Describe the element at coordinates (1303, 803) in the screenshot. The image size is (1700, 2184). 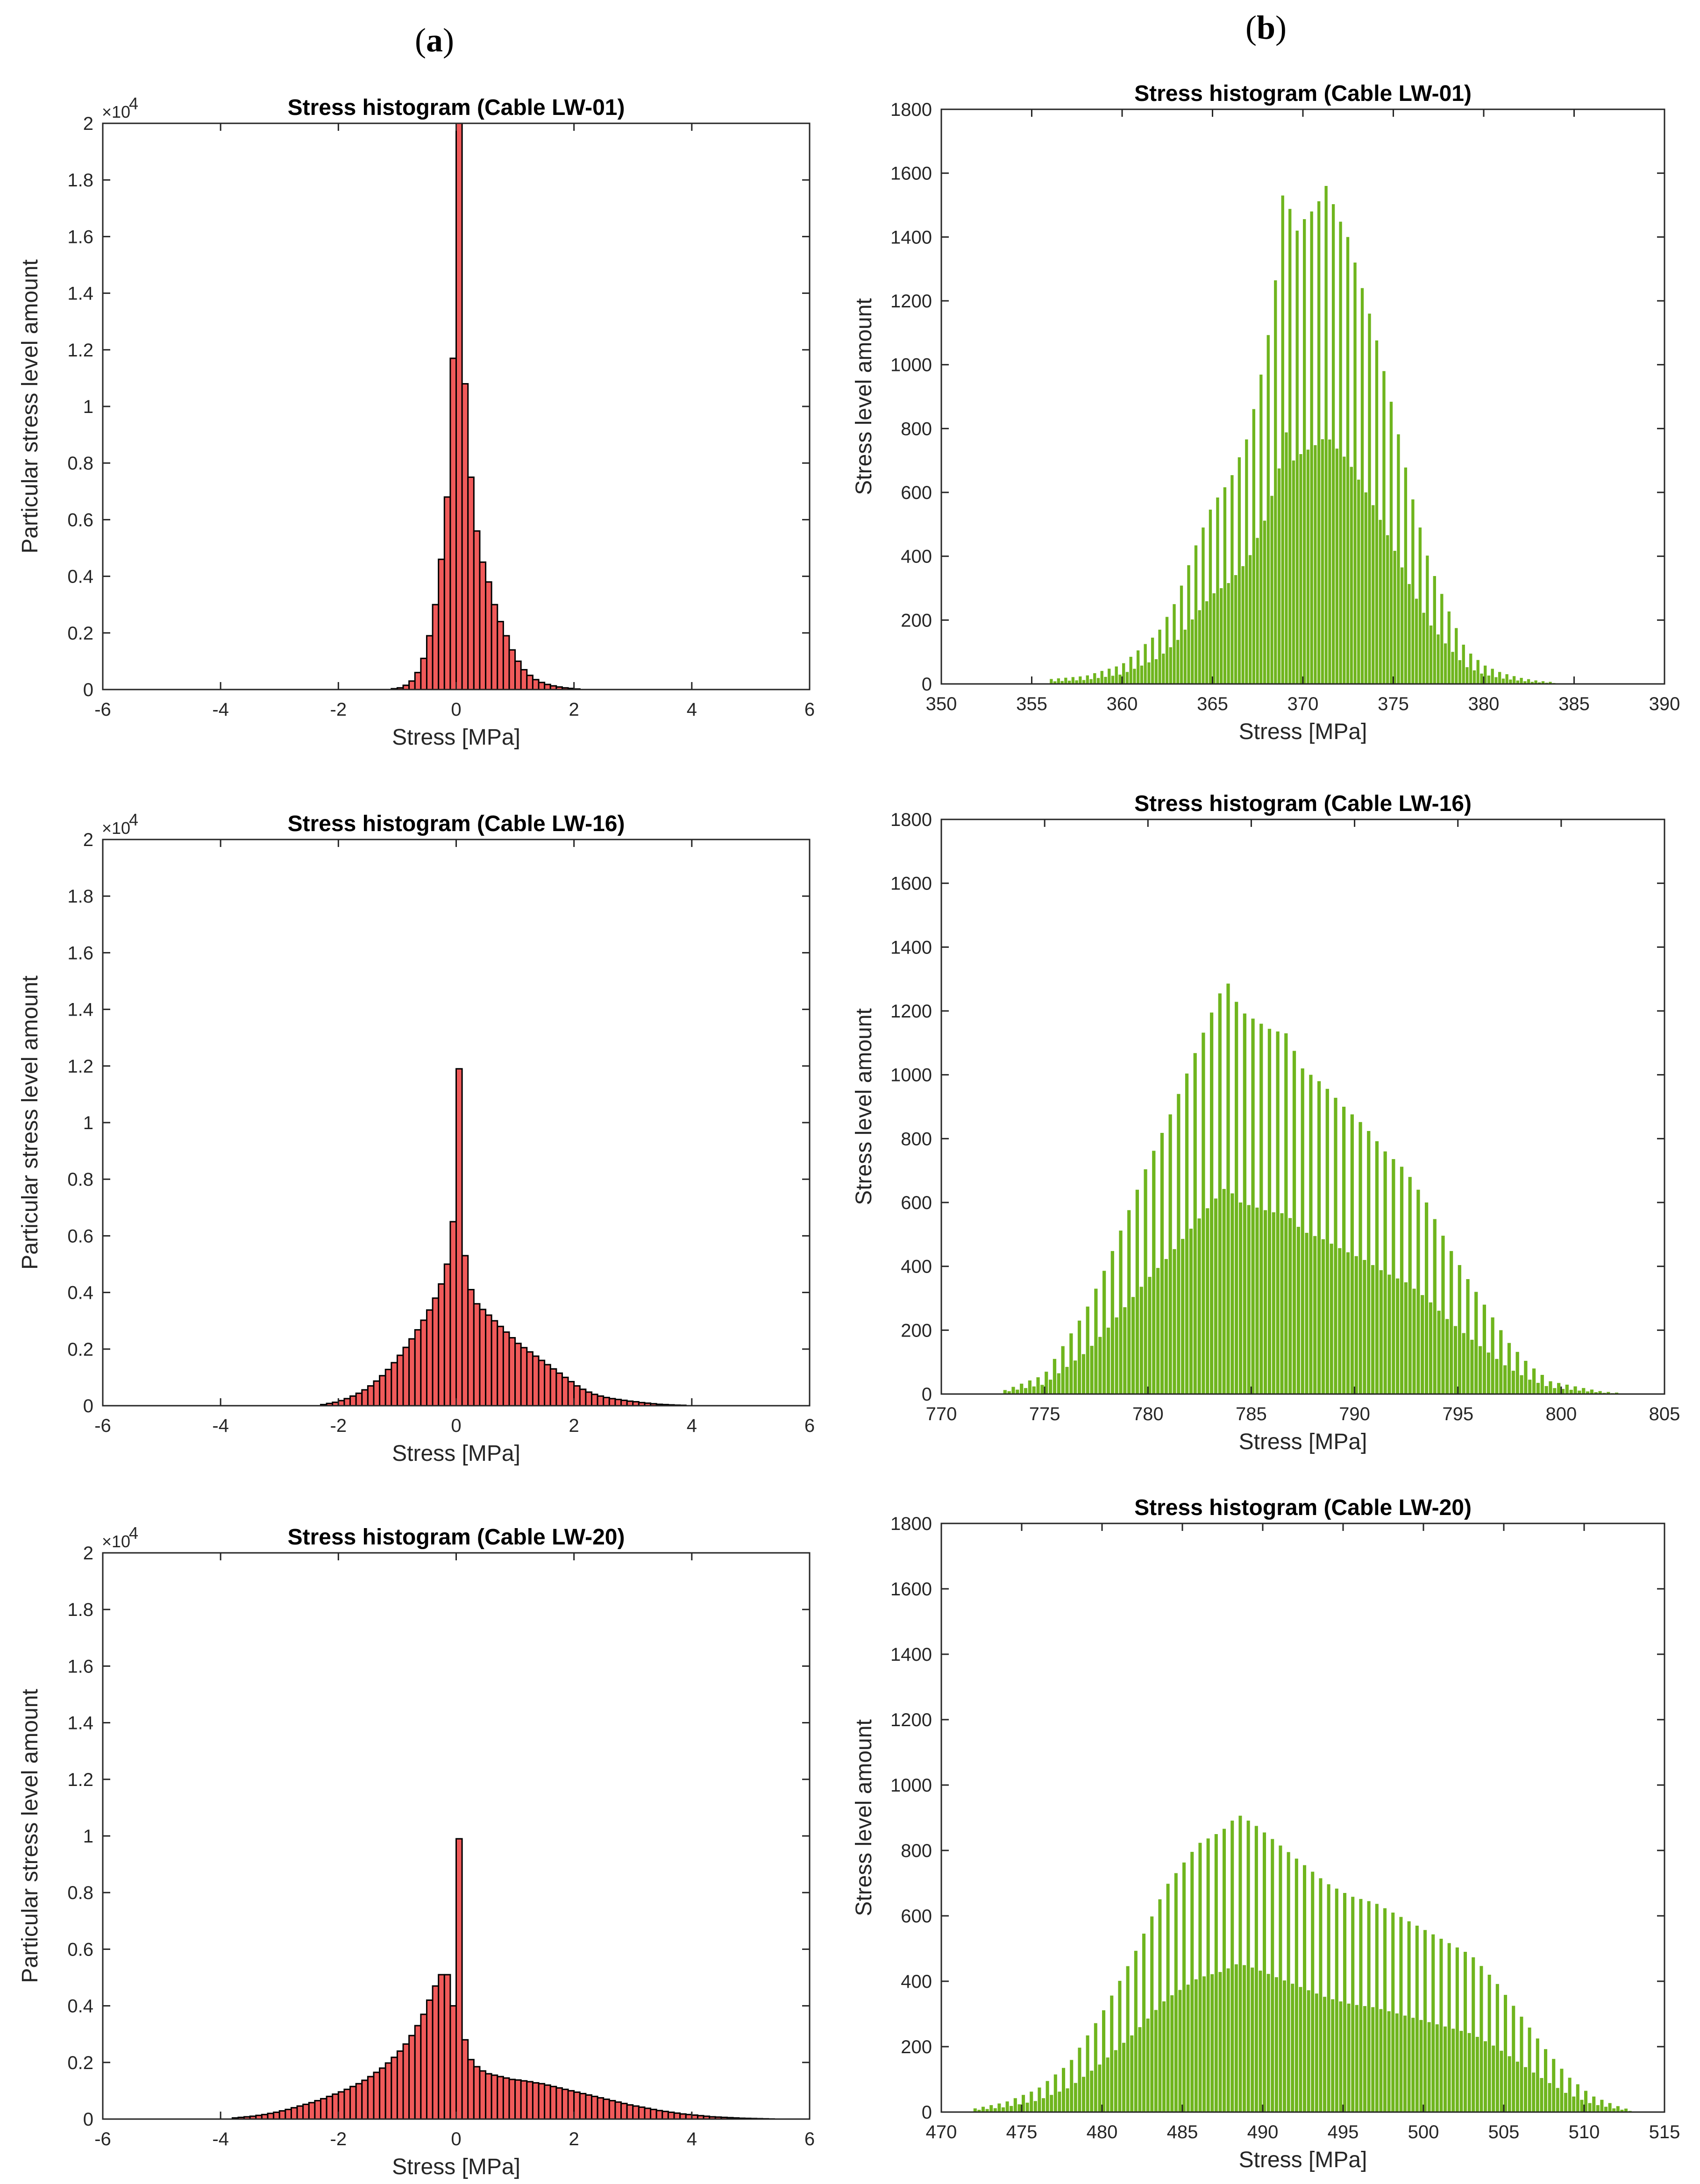
I see `chart-title: Stress histogram (Cable LW-16)` at that location.